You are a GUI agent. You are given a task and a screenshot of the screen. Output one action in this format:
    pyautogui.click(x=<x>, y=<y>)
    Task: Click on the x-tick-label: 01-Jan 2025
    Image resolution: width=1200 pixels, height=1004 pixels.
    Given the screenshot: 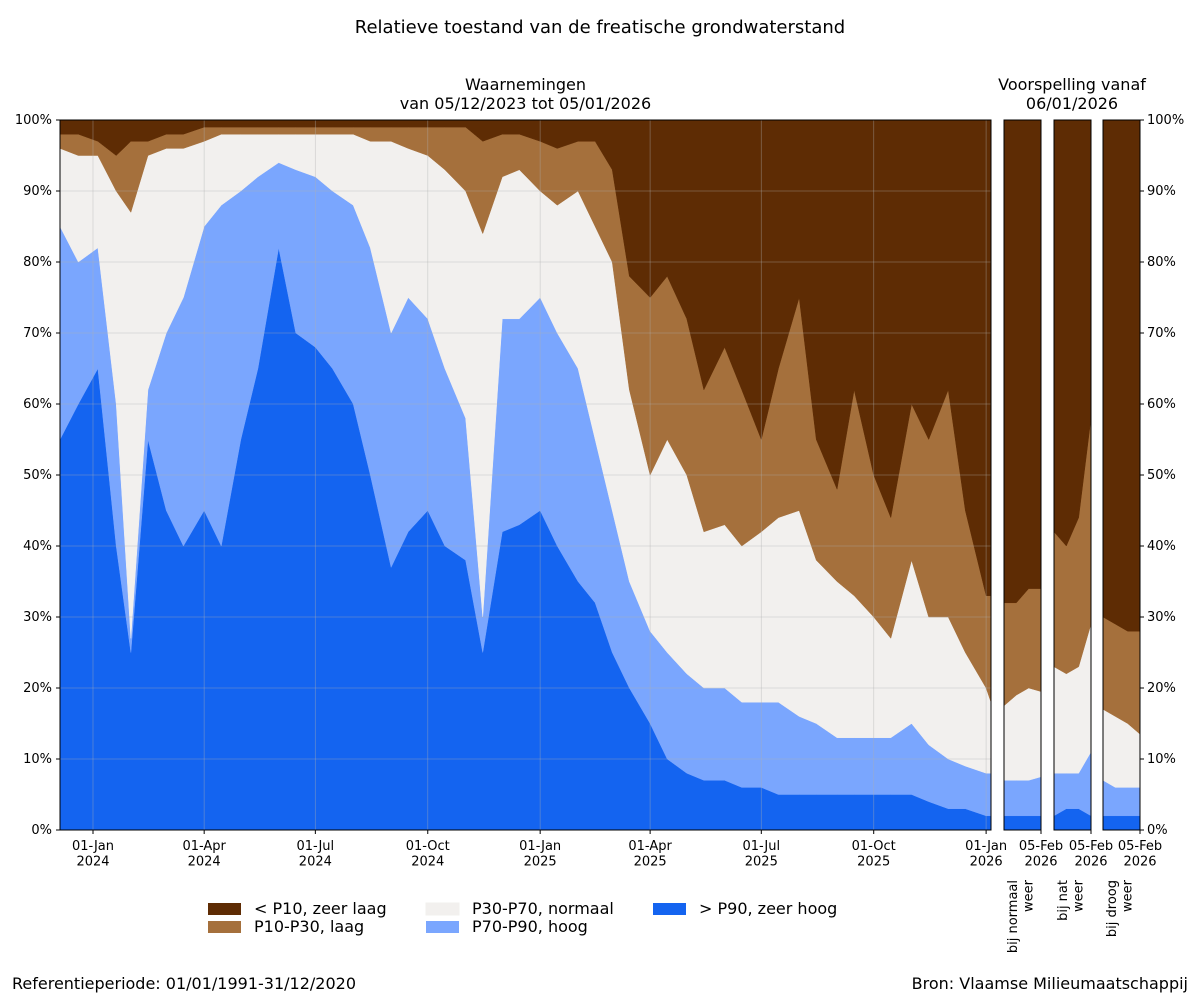 What is the action you would take?
    pyautogui.click(x=540, y=854)
    